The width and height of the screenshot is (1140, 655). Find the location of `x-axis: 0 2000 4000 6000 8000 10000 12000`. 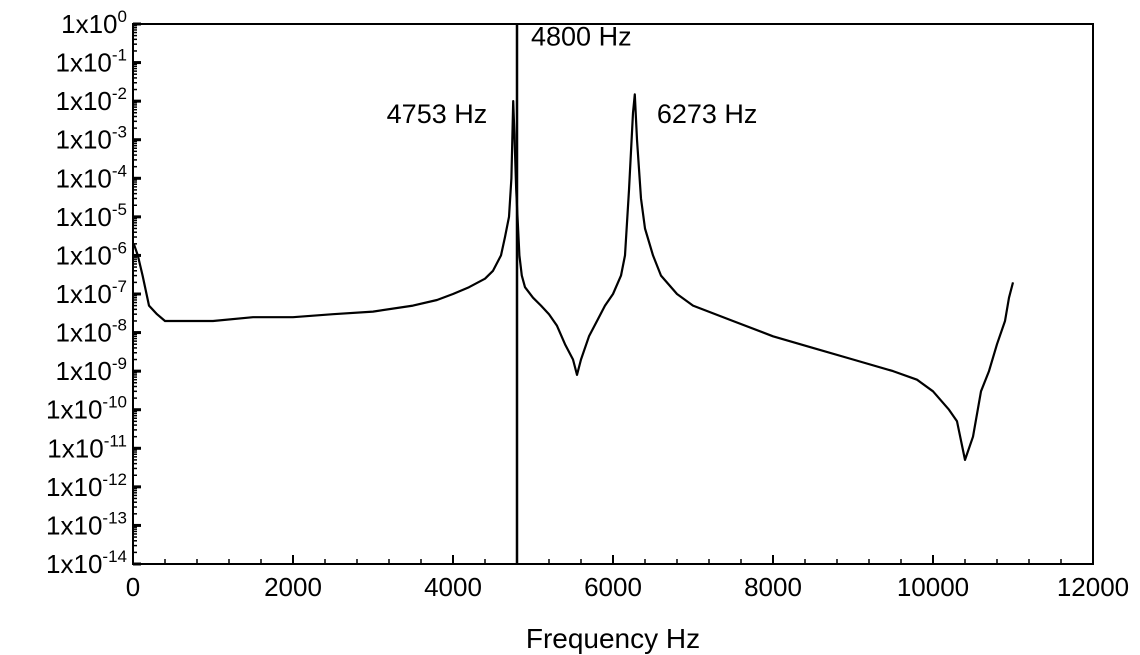

x-axis: 0 2000 4000 6000 8000 10000 12000 is located at coordinates (627, 578).